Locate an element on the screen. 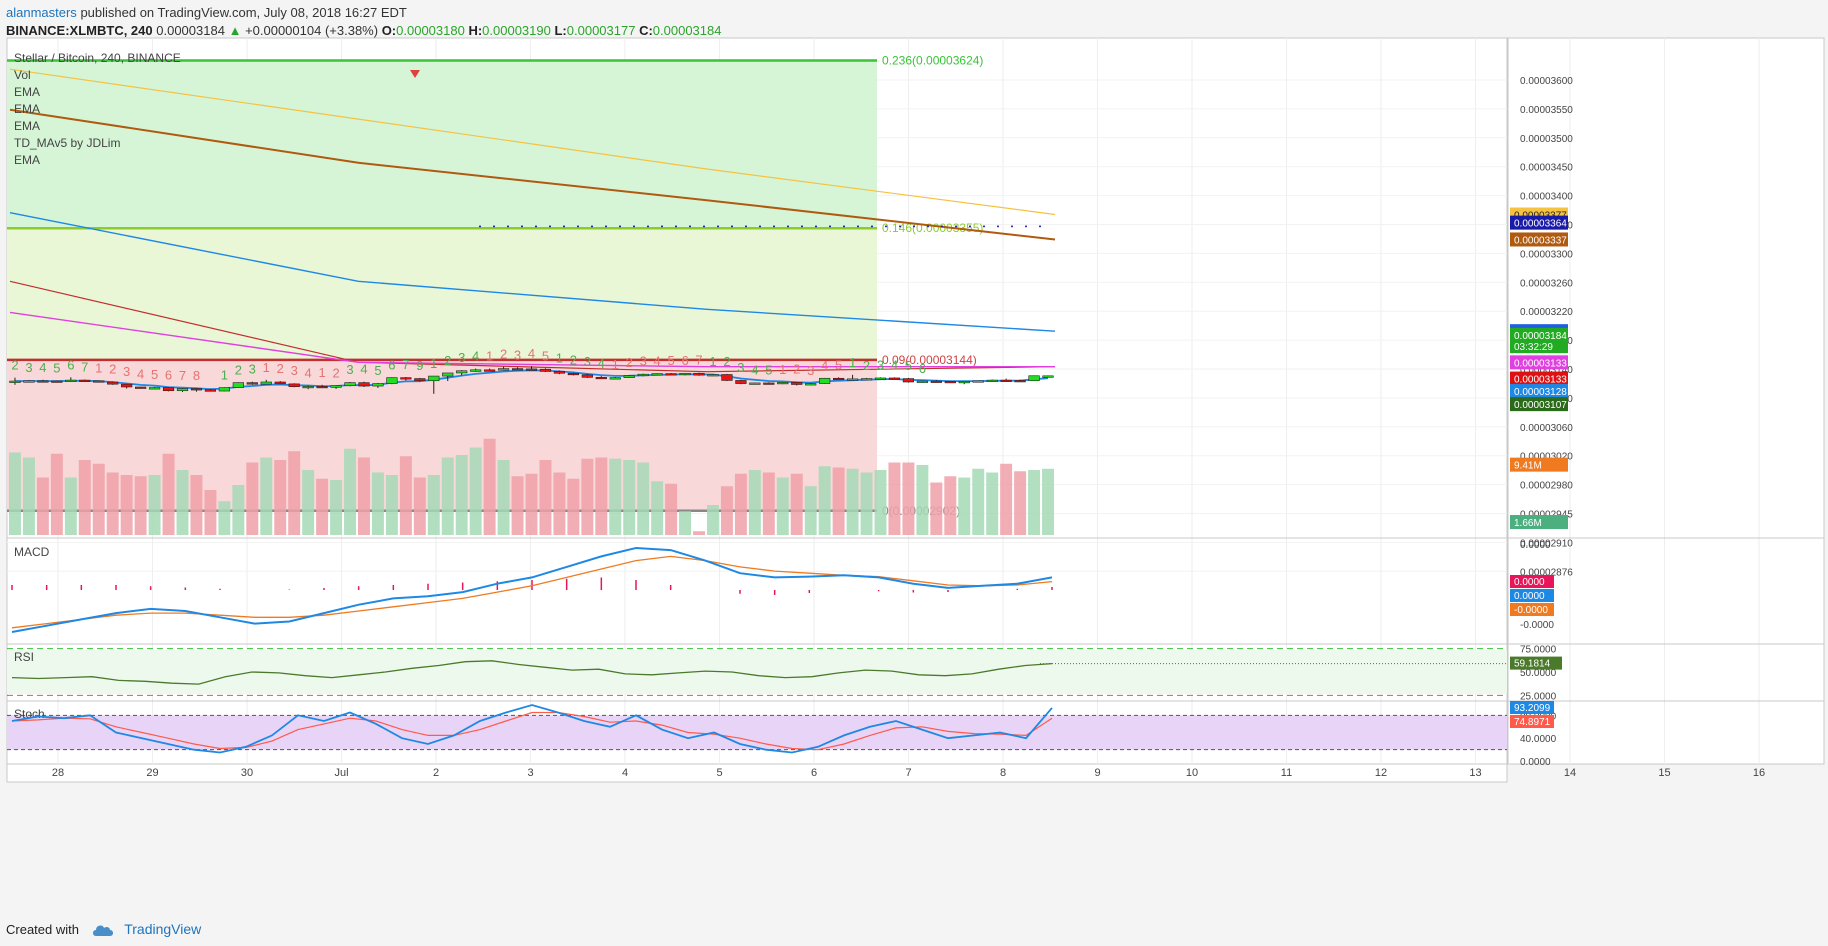  y-tick-label: 0.00003300 is located at coordinates (1546, 254).